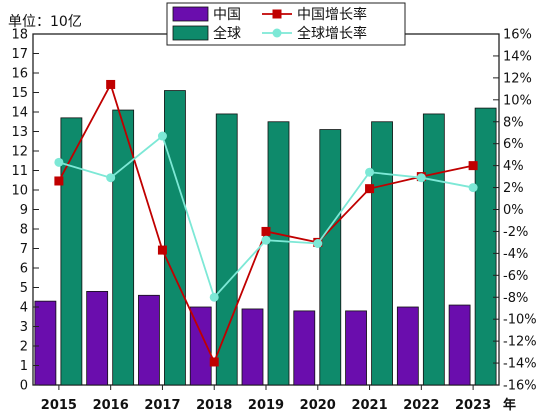 This screenshot has width=550, height=417. I want to click on right-tick-label--2: -2%, so click(515, 232).